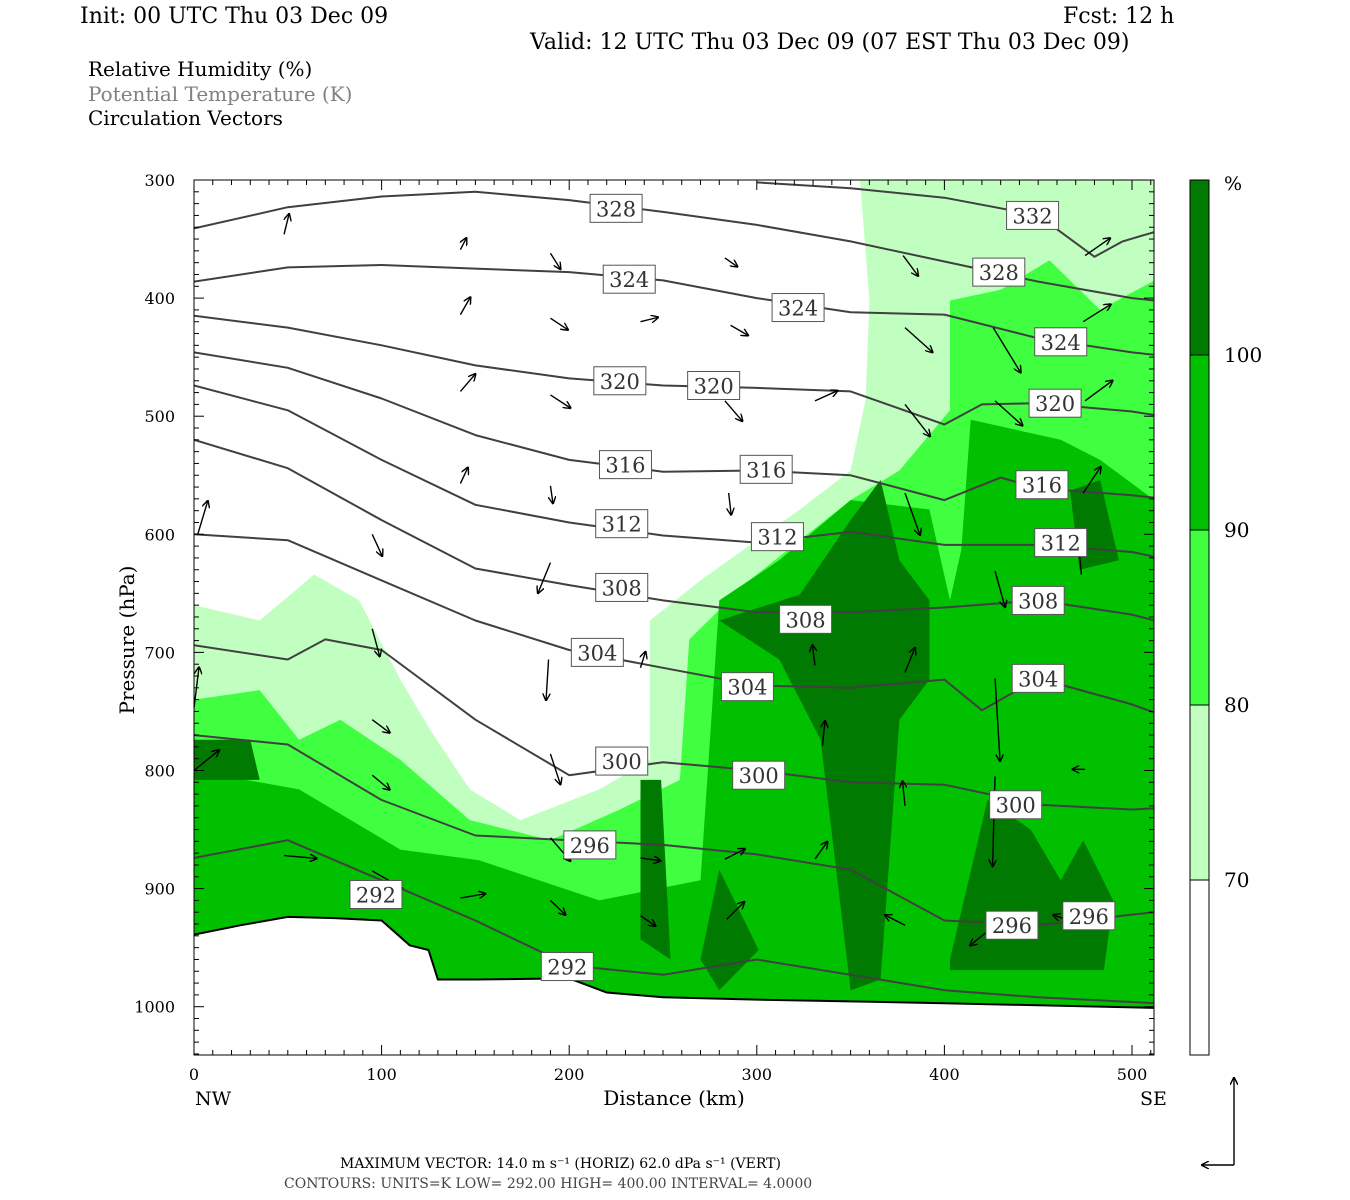  Describe the element at coordinates (1236, 880) in the screenshot. I see `colorbar-label: 70` at that location.